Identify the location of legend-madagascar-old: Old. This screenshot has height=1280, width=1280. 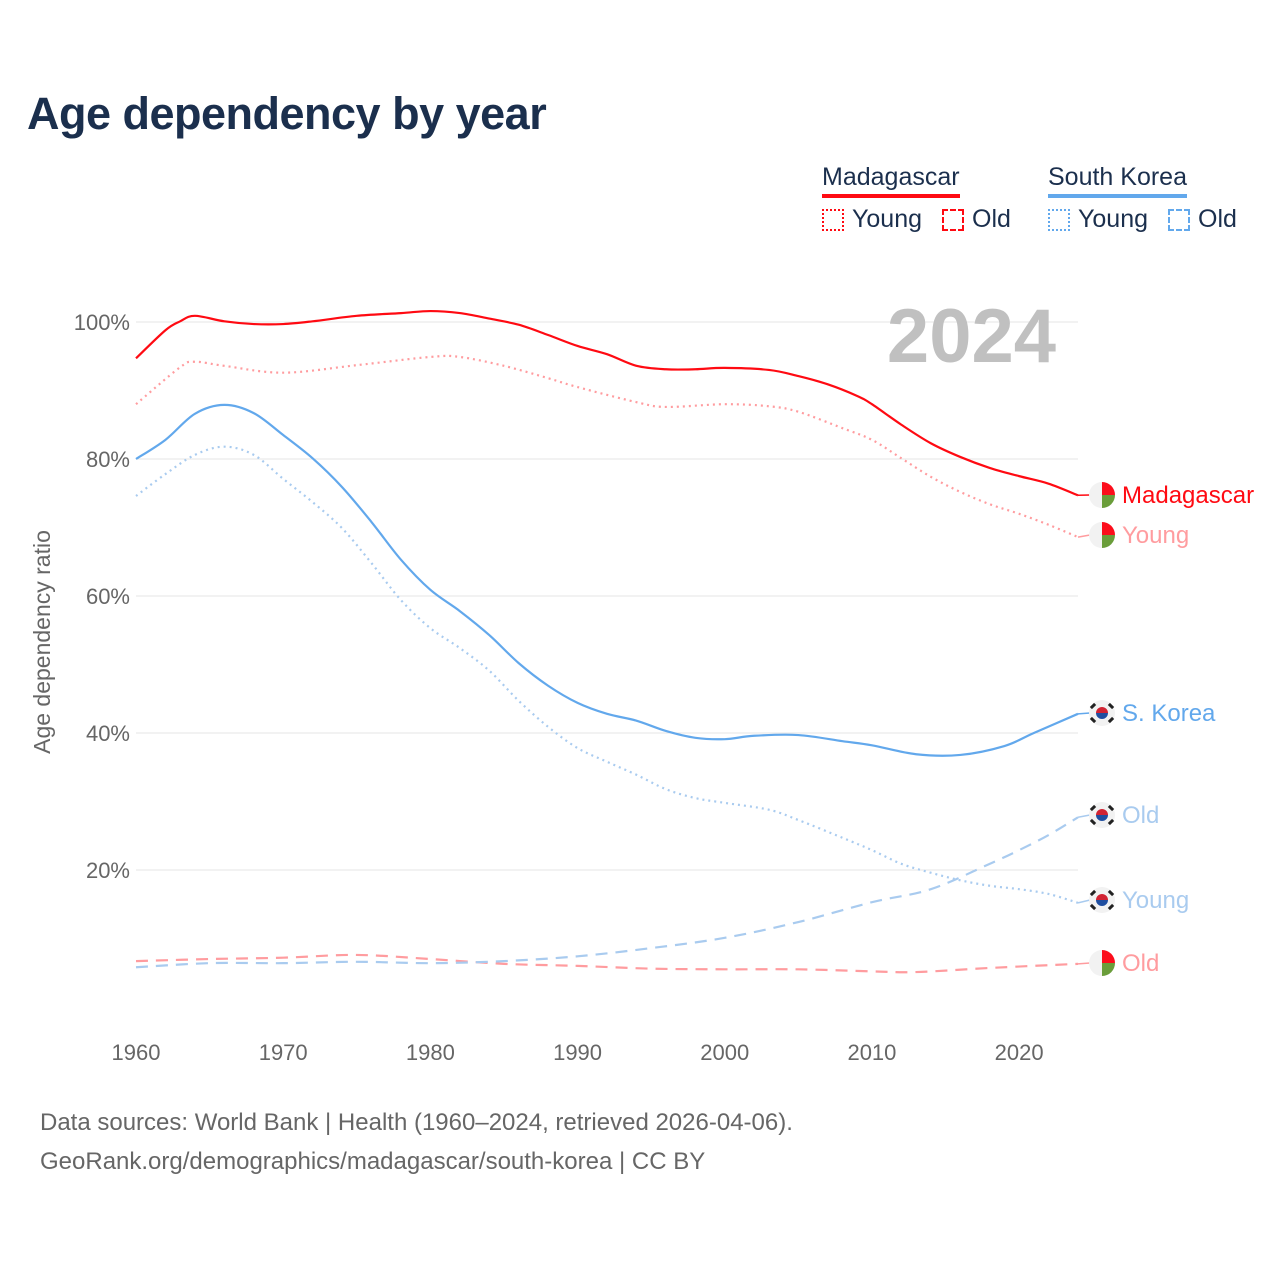
(976, 219).